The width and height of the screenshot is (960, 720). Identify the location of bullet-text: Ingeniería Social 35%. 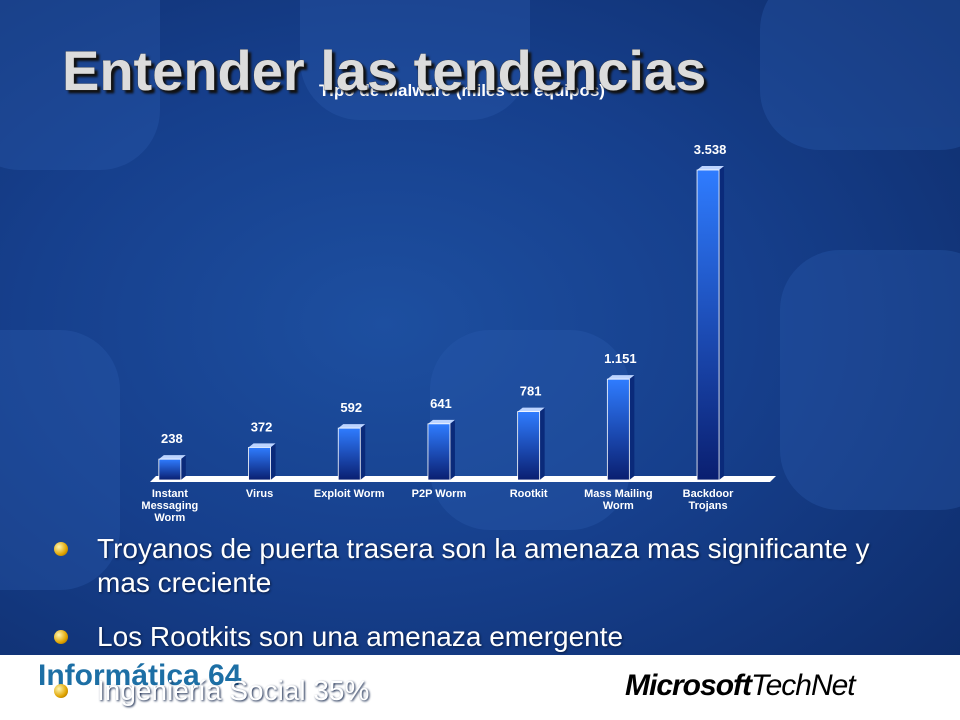
(233, 690).